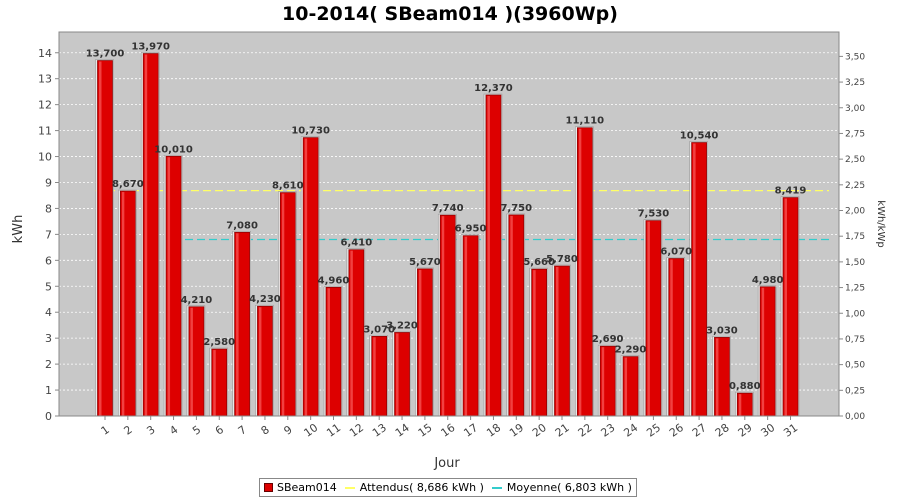  I want to click on x-tick-label: 15, so click(425, 430).